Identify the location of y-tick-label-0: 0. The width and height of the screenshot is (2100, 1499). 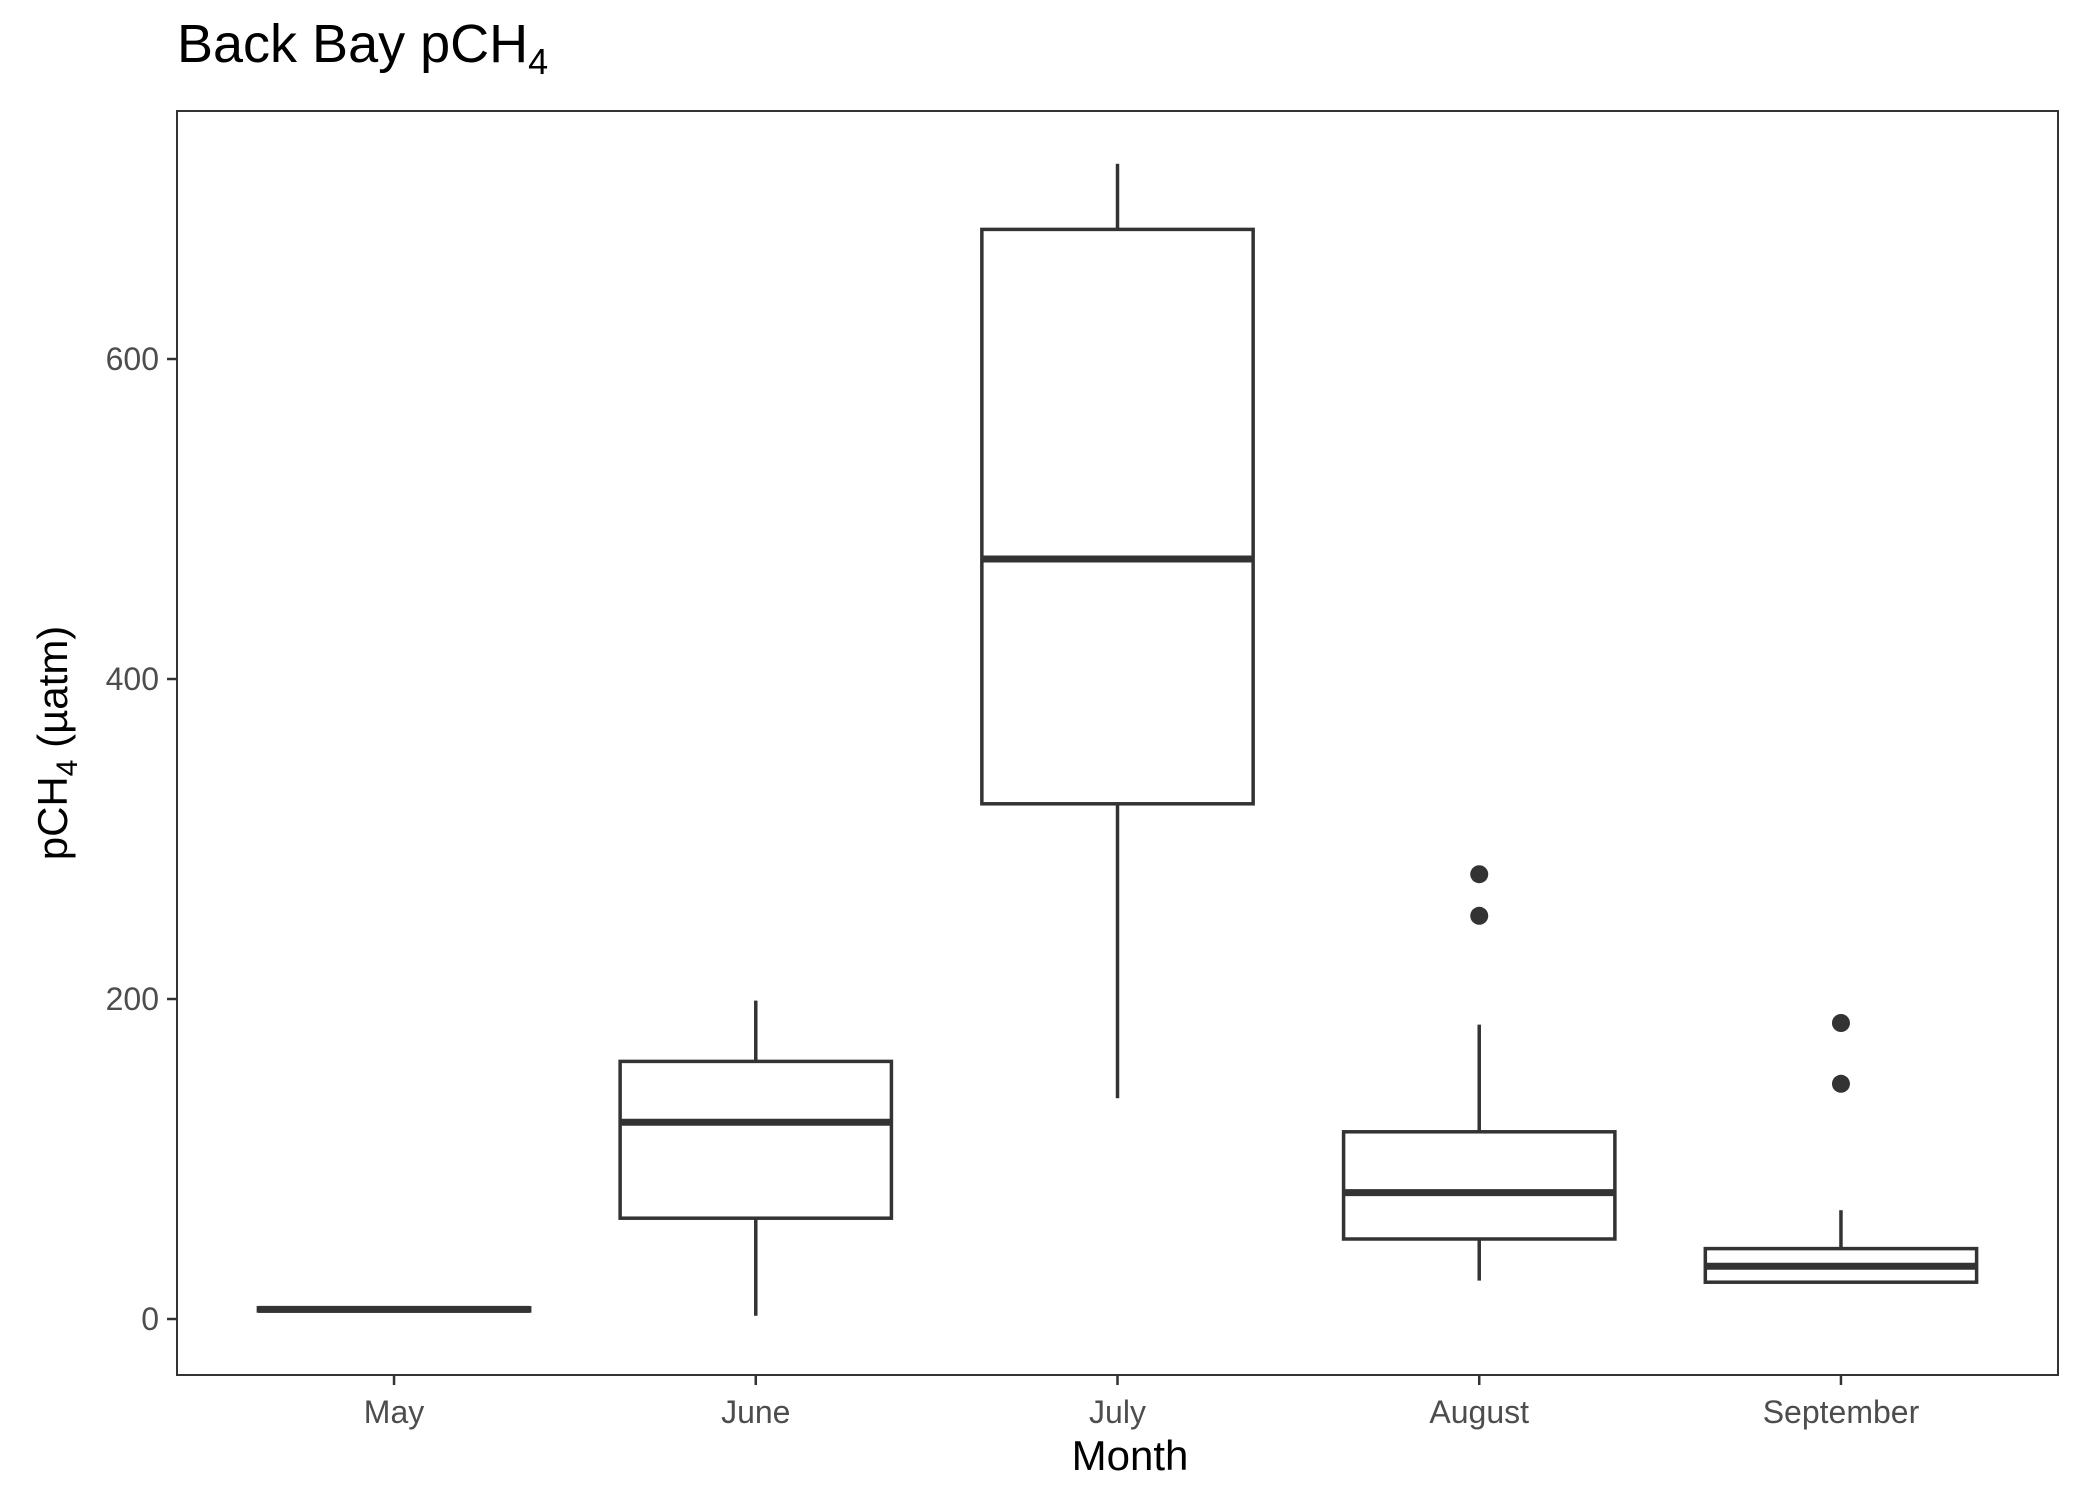
(150, 1319).